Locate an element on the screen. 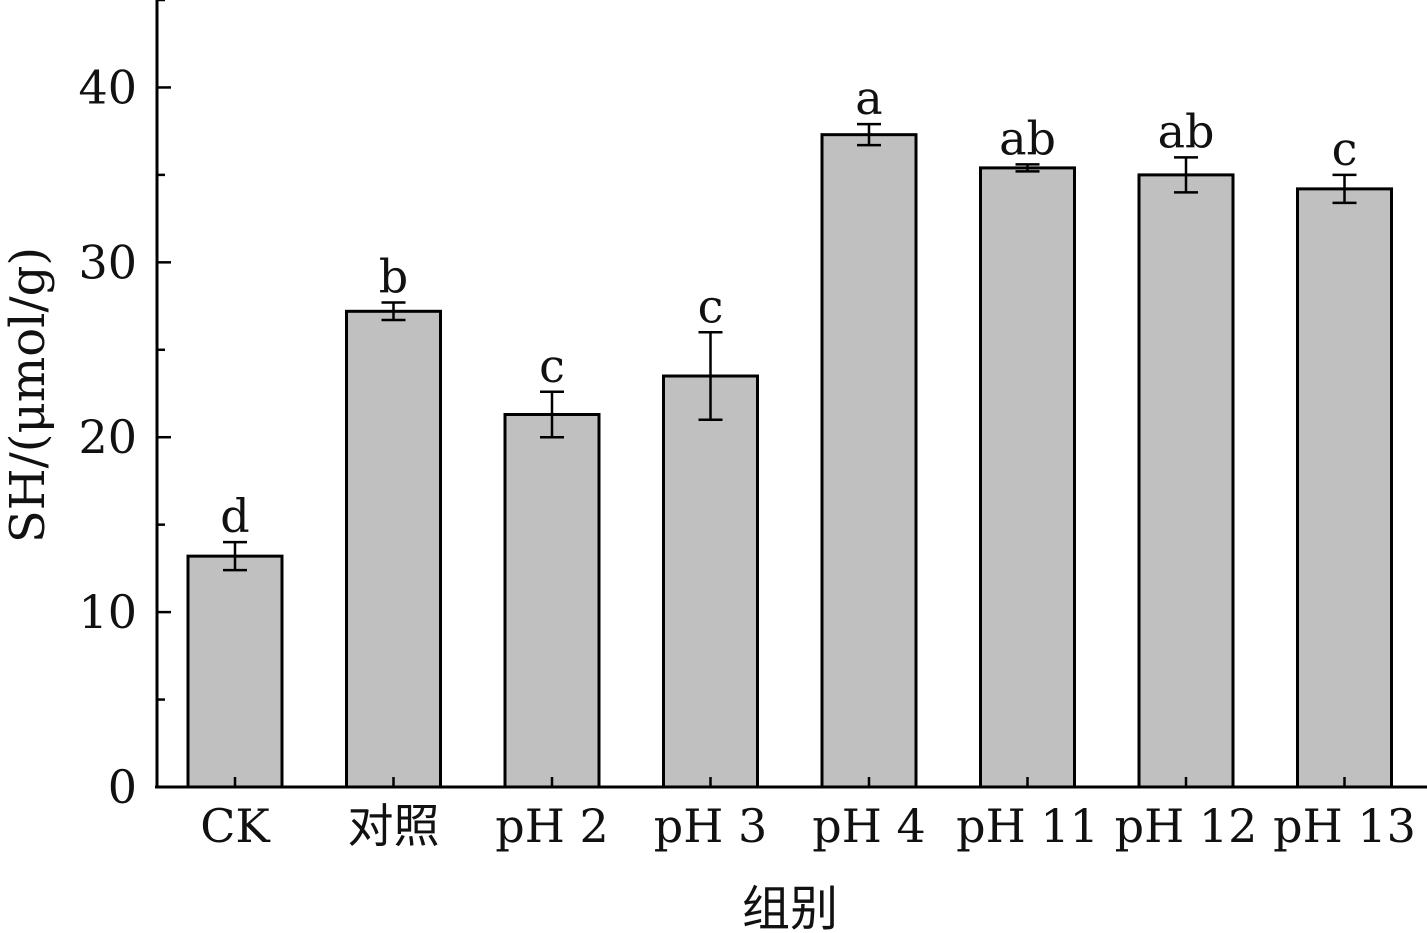 This screenshot has height=933, width=1427. significance-label: b is located at coordinates (393, 277).